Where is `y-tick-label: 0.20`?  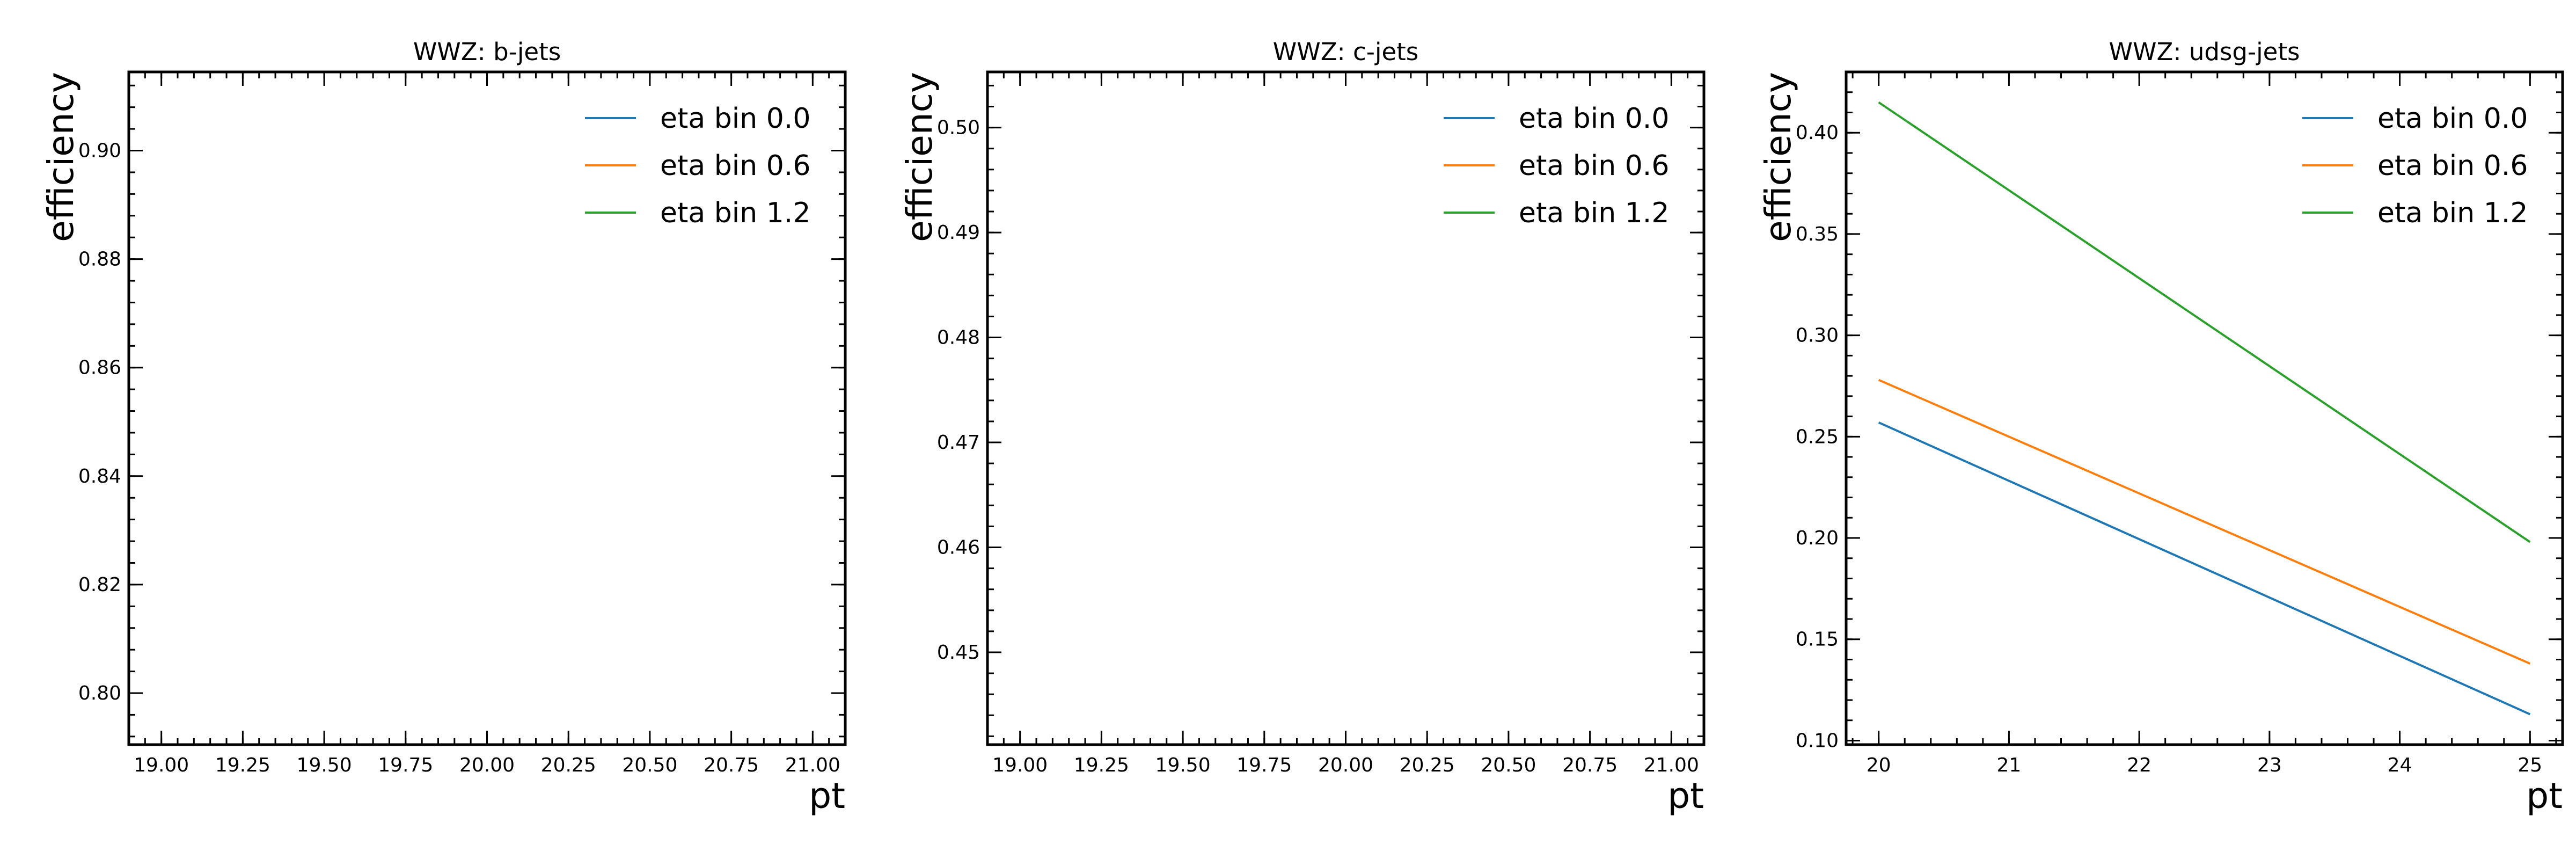 y-tick-label: 0.20 is located at coordinates (1817, 538).